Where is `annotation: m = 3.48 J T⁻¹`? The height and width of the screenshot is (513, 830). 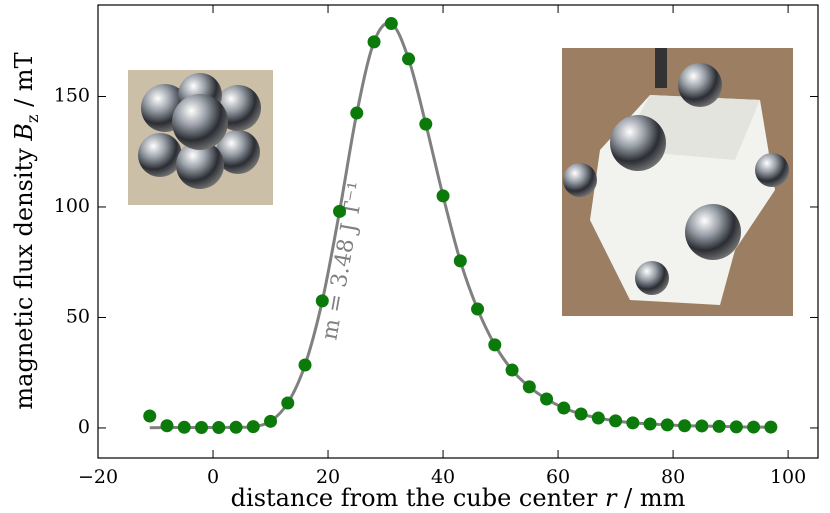
annotation: m = 3.48 J T⁻¹ is located at coordinates (343, 261).